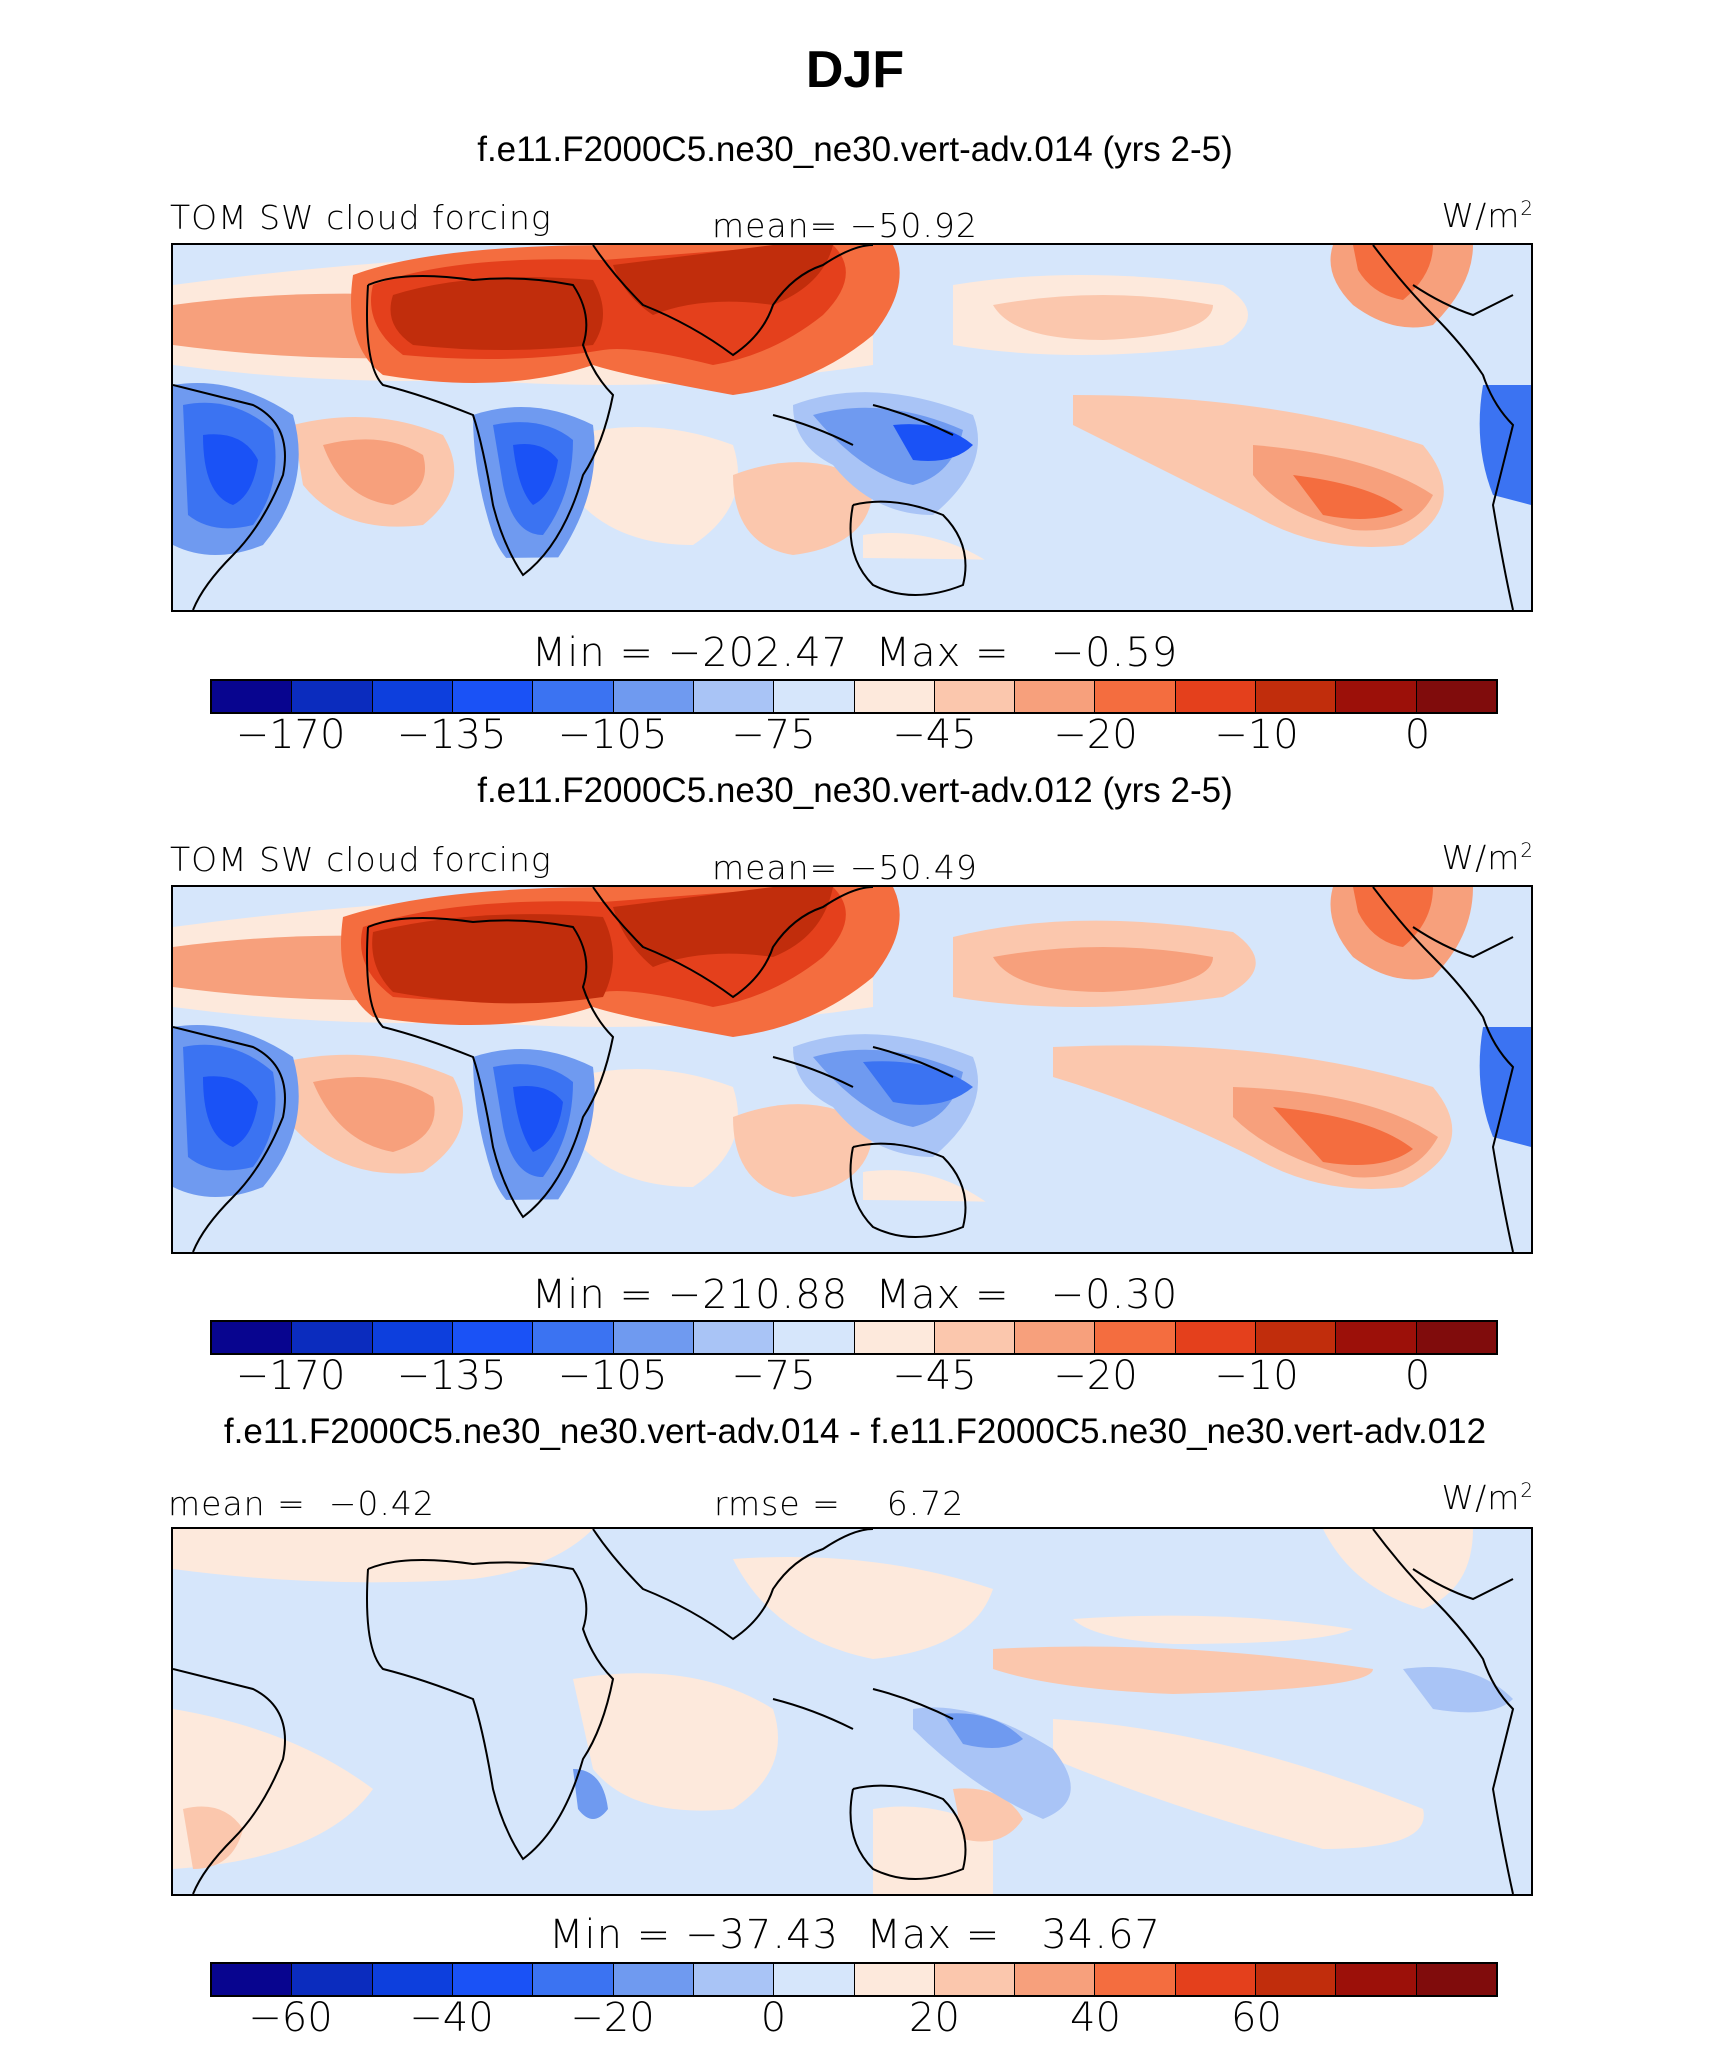  What do you see at coordinates (1256, 2018) in the screenshot?
I see `colorbar-tick-label: 60` at bounding box center [1256, 2018].